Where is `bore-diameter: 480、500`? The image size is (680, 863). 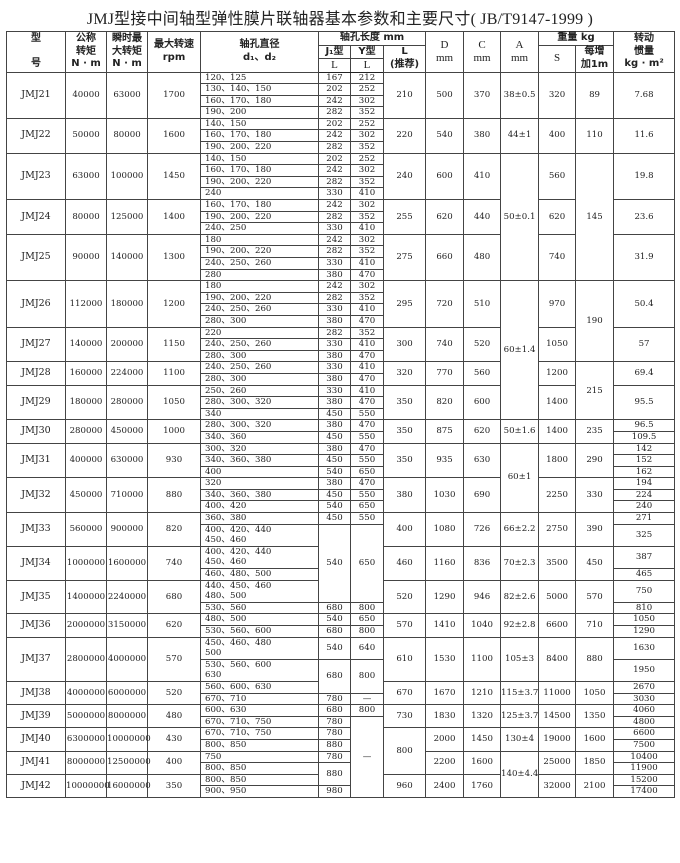
bore-diameter: 480、500 is located at coordinates (259, 619).